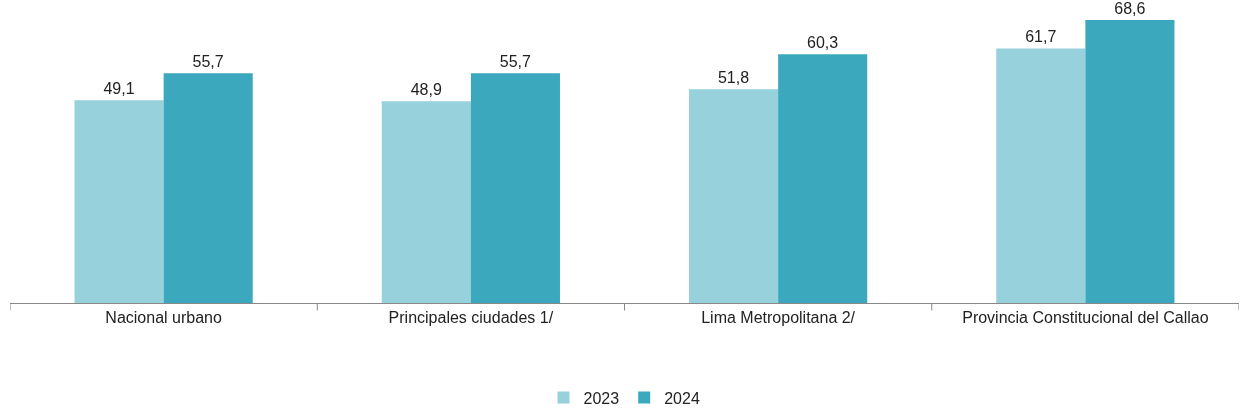 The height and width of the screenshot is (419, 1245). I want to click on legend-label: 2024, so click(682, 398).